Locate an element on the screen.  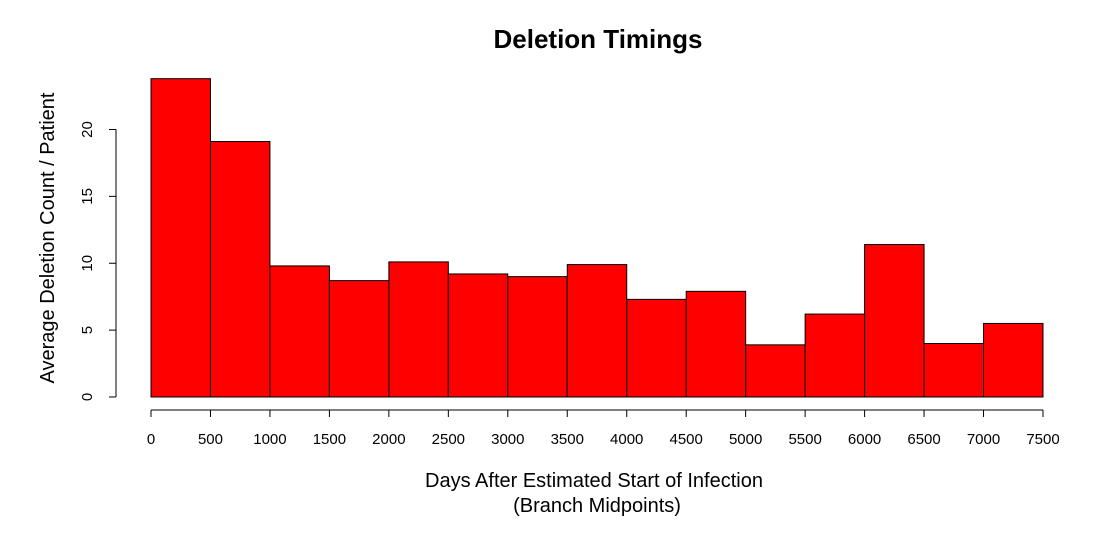
x-tick-label-4: 2000 is located at coordinates (388, 439).